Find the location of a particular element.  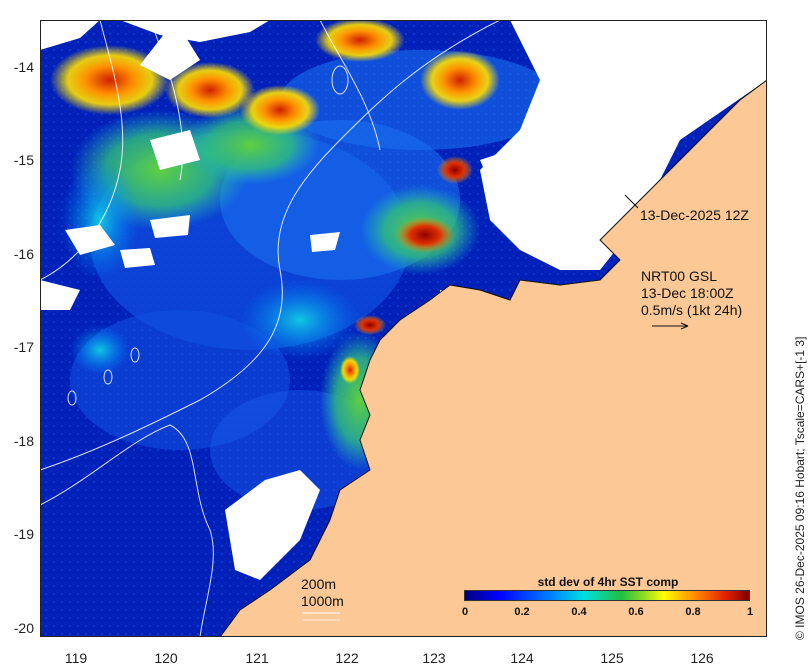

lon-tick: 126 is located at coordinates (702, 658).